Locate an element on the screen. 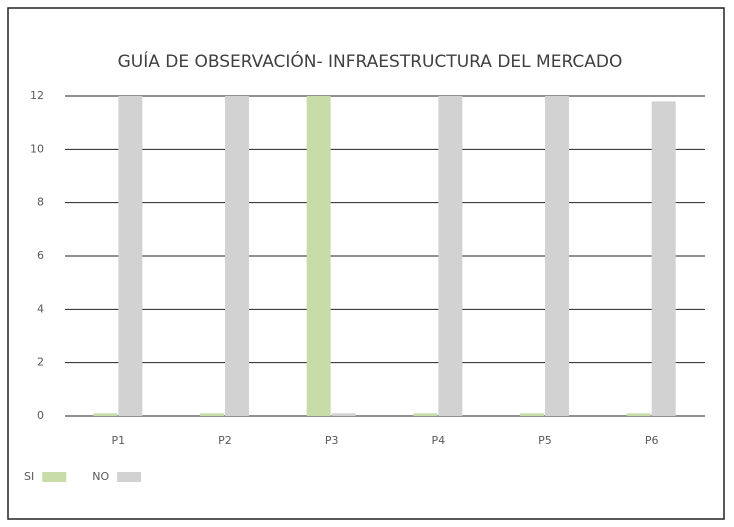  legend-label: SI is located at coordinates (29, 476).